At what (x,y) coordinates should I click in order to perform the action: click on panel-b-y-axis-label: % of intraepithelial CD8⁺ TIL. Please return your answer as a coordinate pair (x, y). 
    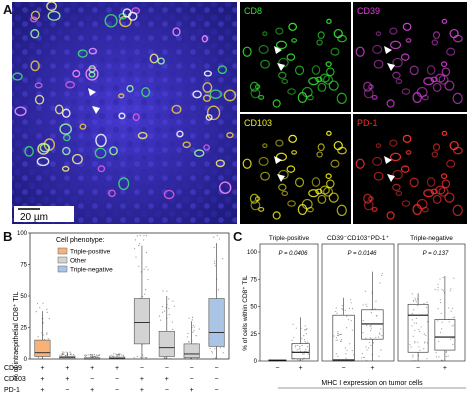
    Looking at the image, I should click on (16, 336).